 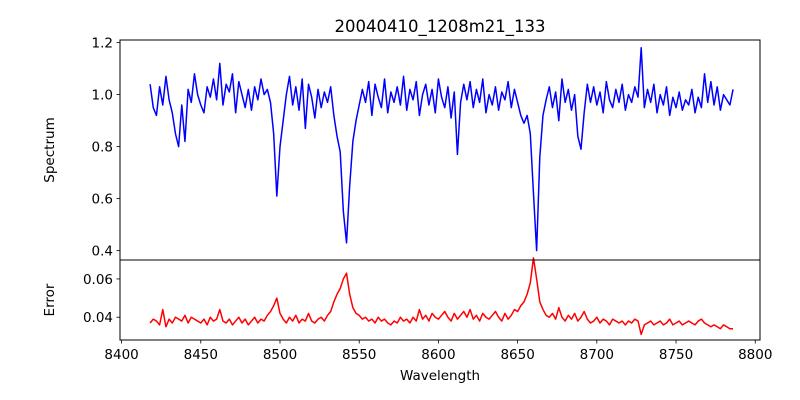 I want to click on spectrum-y-tick-label: 0.4, so click(x=102, y=252).